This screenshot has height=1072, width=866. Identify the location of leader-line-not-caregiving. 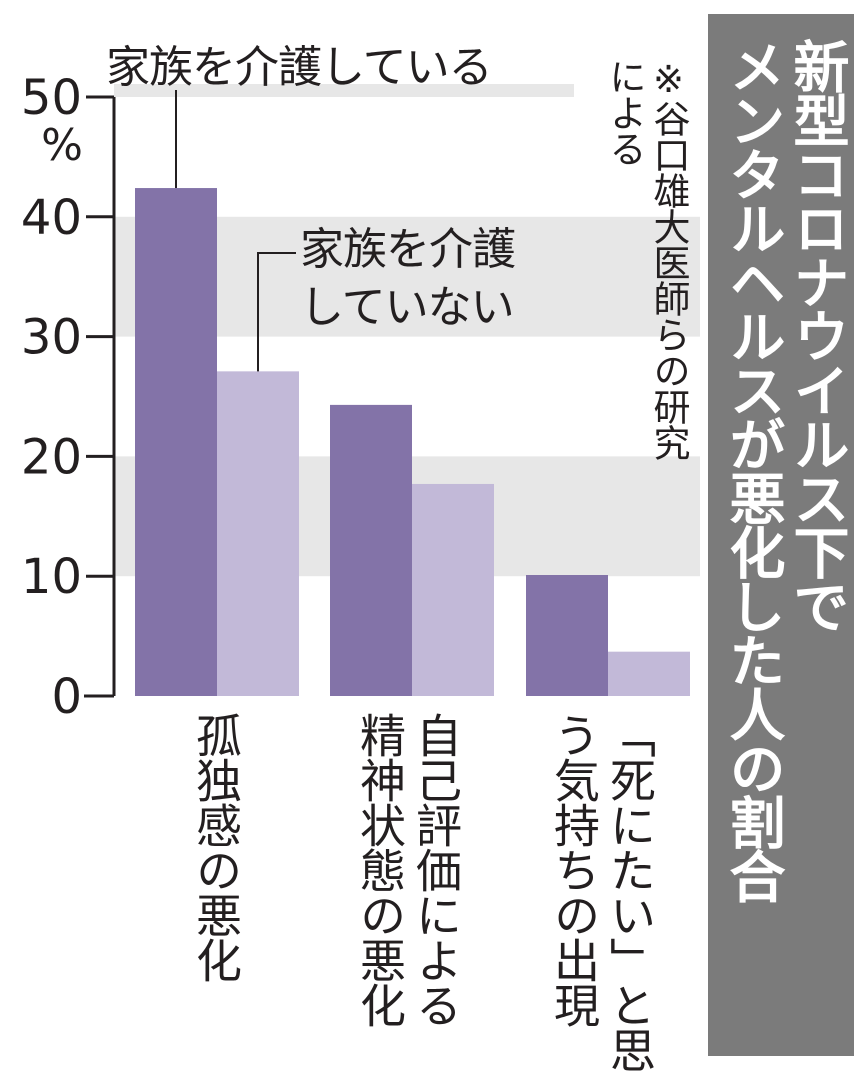
(276, 312).